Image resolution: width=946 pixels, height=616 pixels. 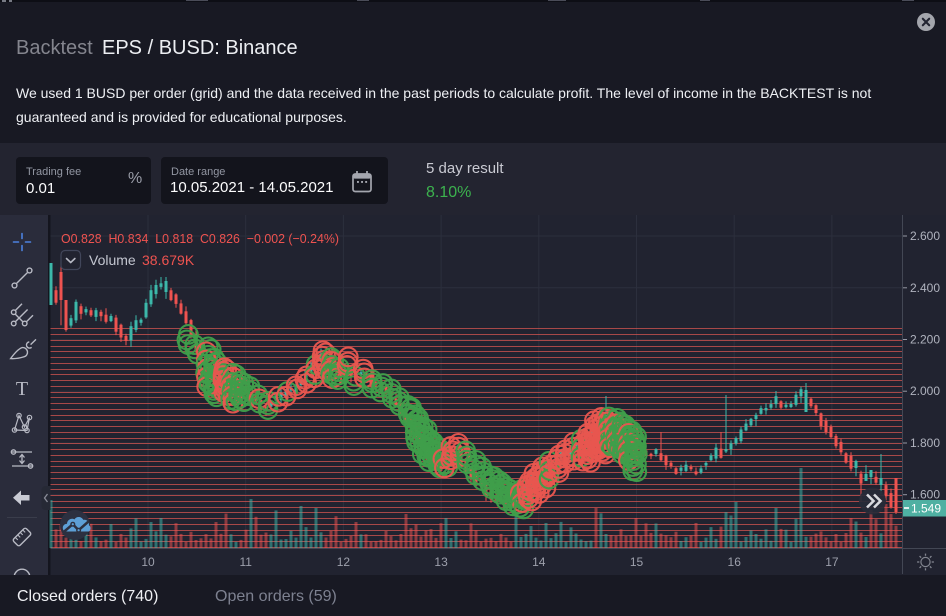 I want to click on svg-text: 10, so click(x=148, y=562).